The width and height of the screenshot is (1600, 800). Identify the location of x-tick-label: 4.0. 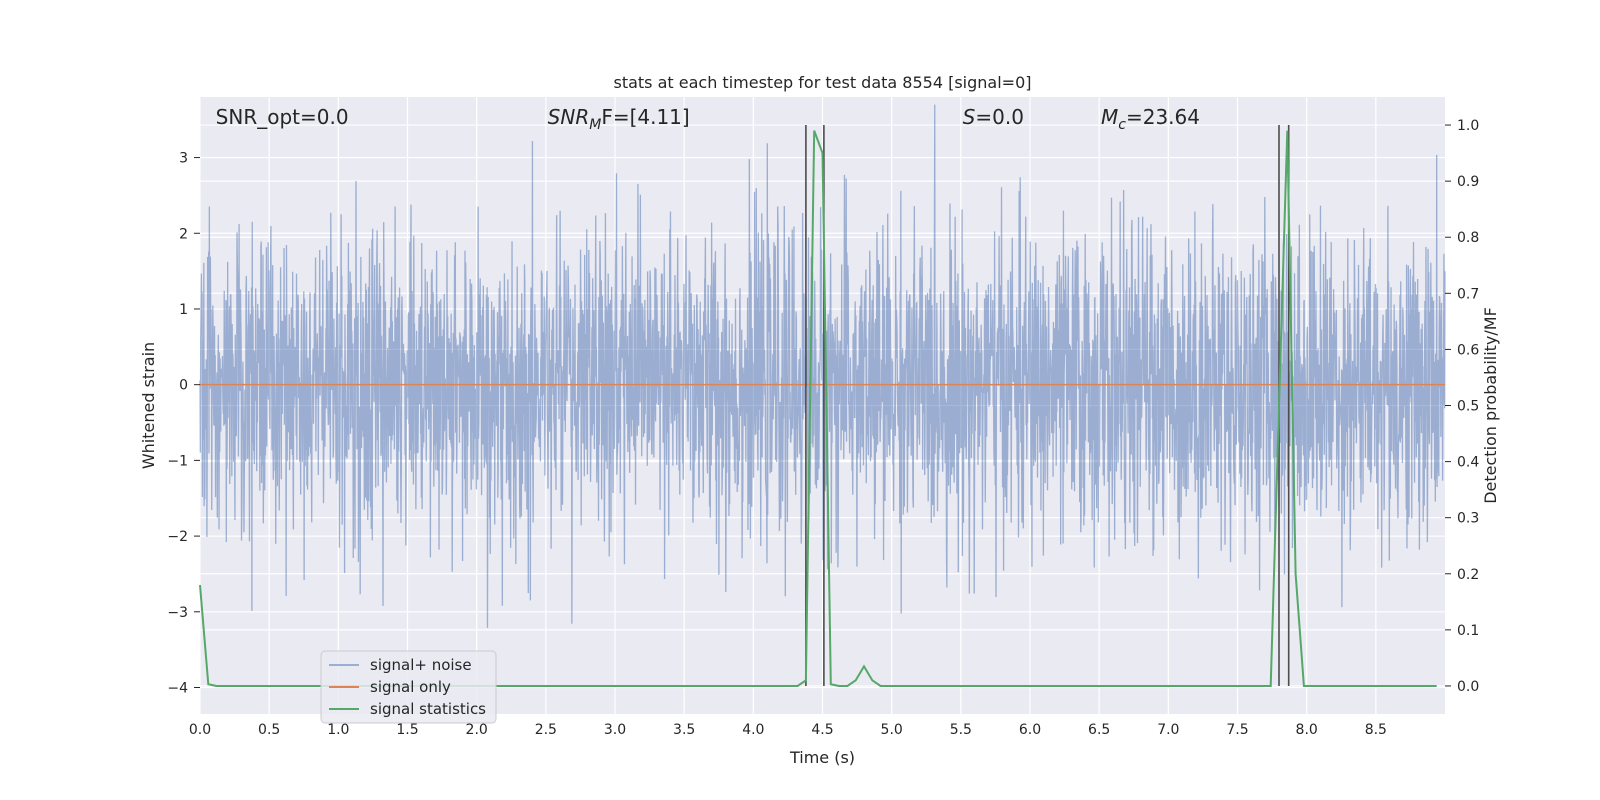
(753, 730).